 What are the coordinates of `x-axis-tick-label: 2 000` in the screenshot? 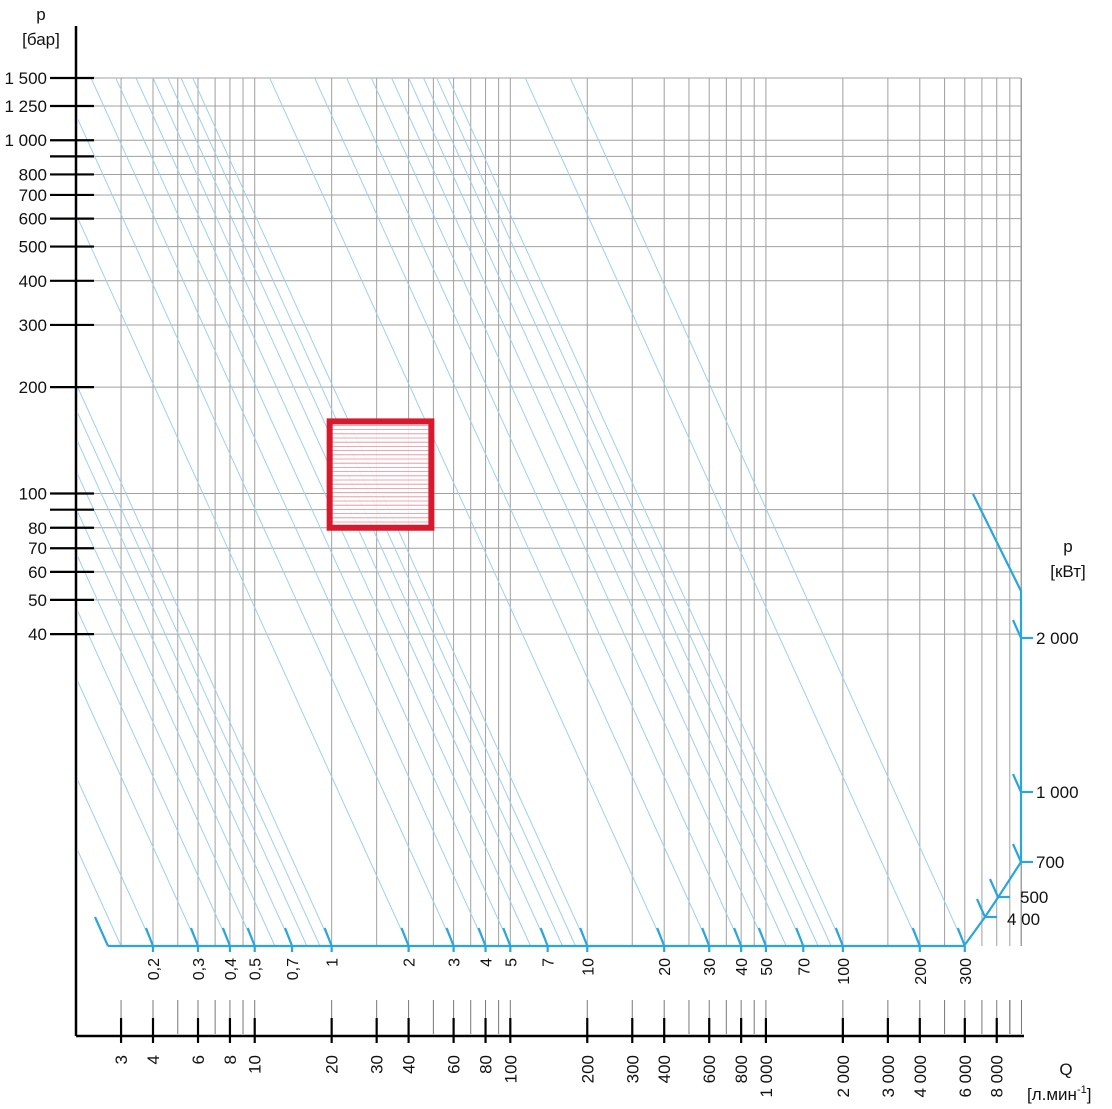 It's located at (843, 1076).